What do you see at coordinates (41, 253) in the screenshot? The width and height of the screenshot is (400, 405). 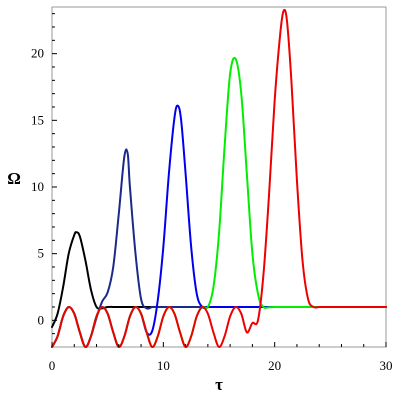 I see `y-tick-label: 5` at bounding box center [41, 253].